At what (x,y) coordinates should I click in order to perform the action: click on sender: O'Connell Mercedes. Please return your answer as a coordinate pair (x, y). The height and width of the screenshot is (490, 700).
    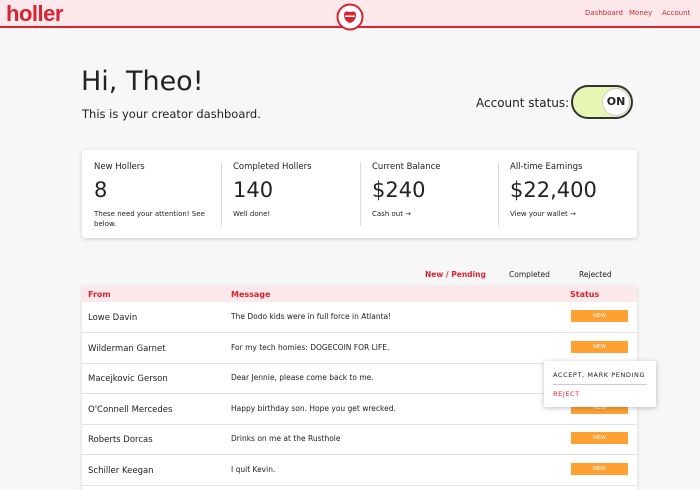
    Looking at the image, I should click on (130, 409).